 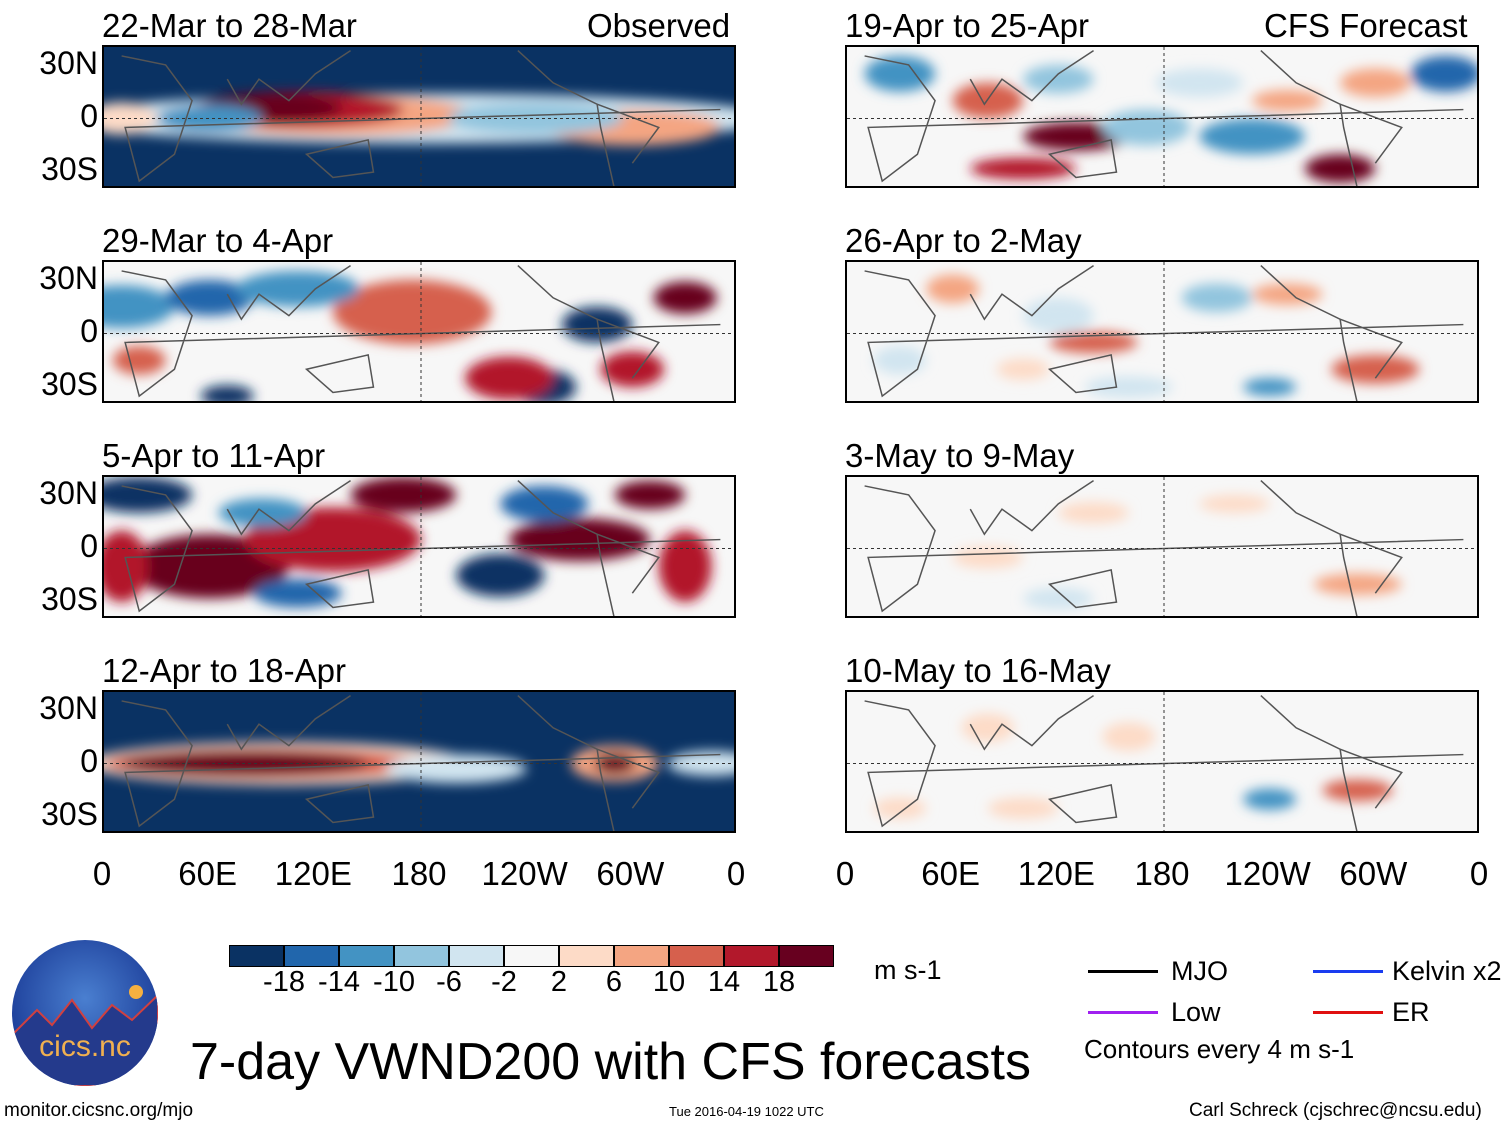 I want to click on colorbar-units: m s-1, so click(x=908, y=970).